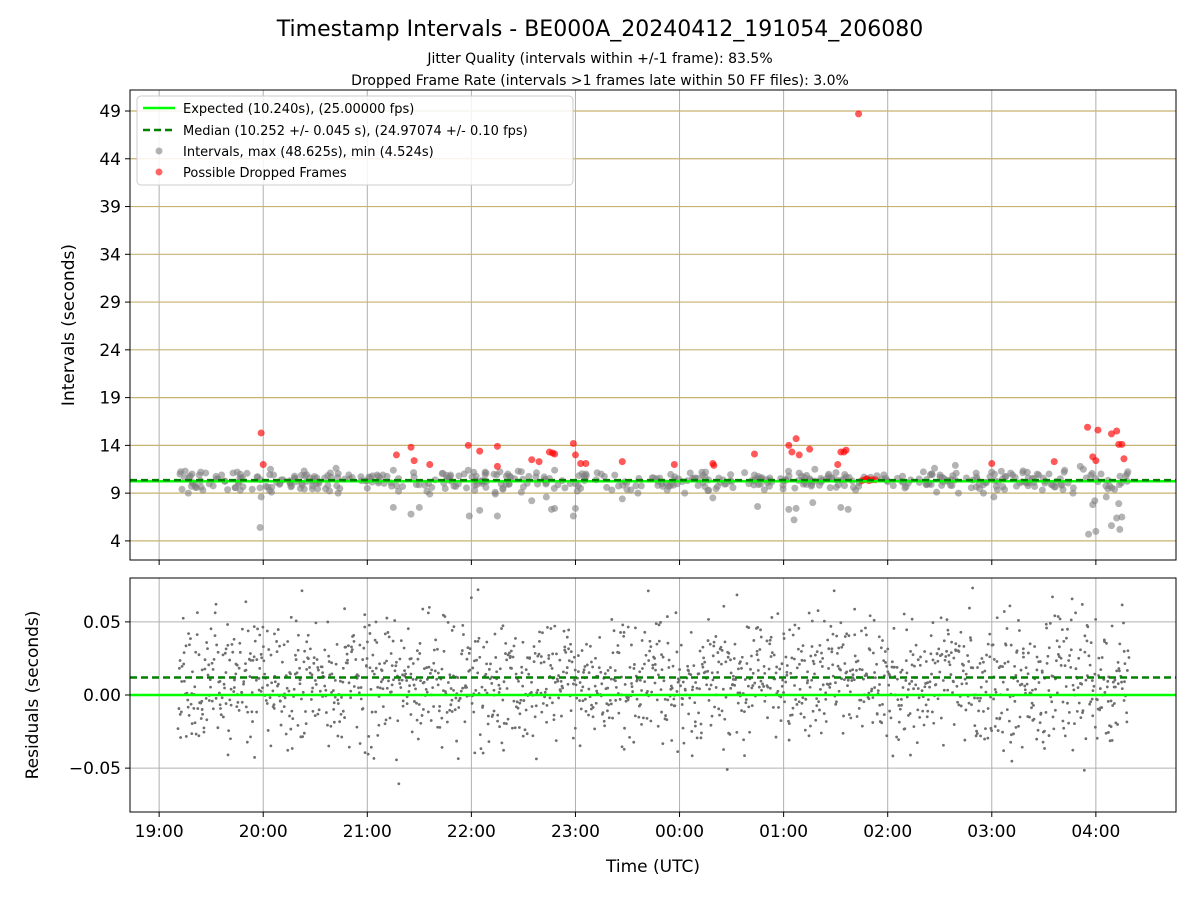  Describe the element at coordinates (653, 686) in the screenshot. I see `residuals-reference-lines` at that location.